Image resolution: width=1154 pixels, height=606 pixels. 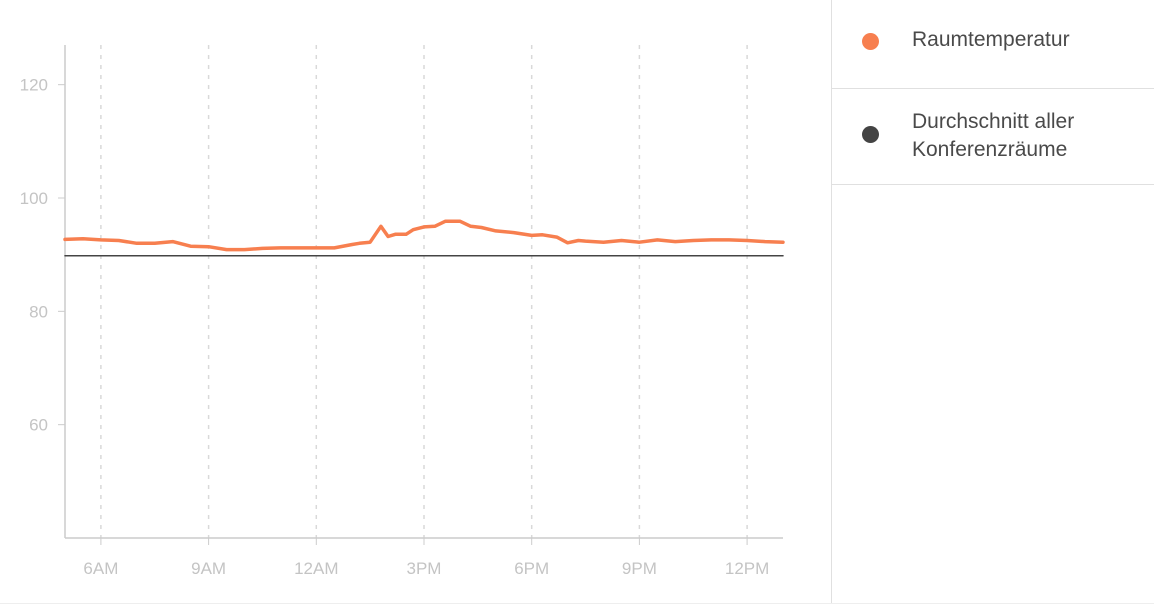 I want to click on bottom-divider, so click(x=577, y=603).